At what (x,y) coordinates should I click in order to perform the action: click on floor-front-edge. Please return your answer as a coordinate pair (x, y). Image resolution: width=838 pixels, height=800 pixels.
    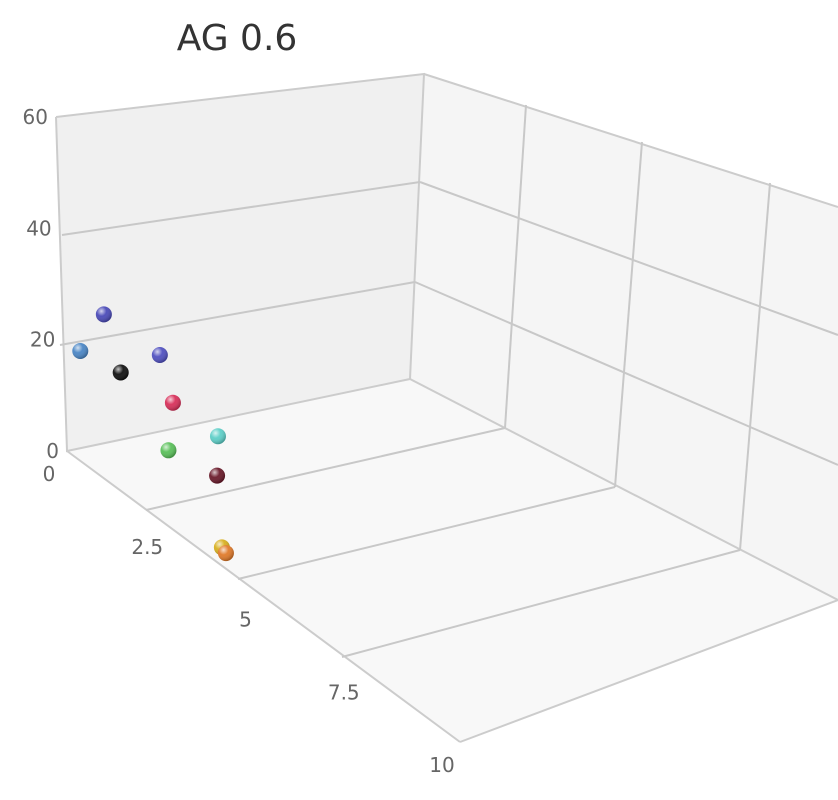
    Looking at the image, I should click on (648, 671).